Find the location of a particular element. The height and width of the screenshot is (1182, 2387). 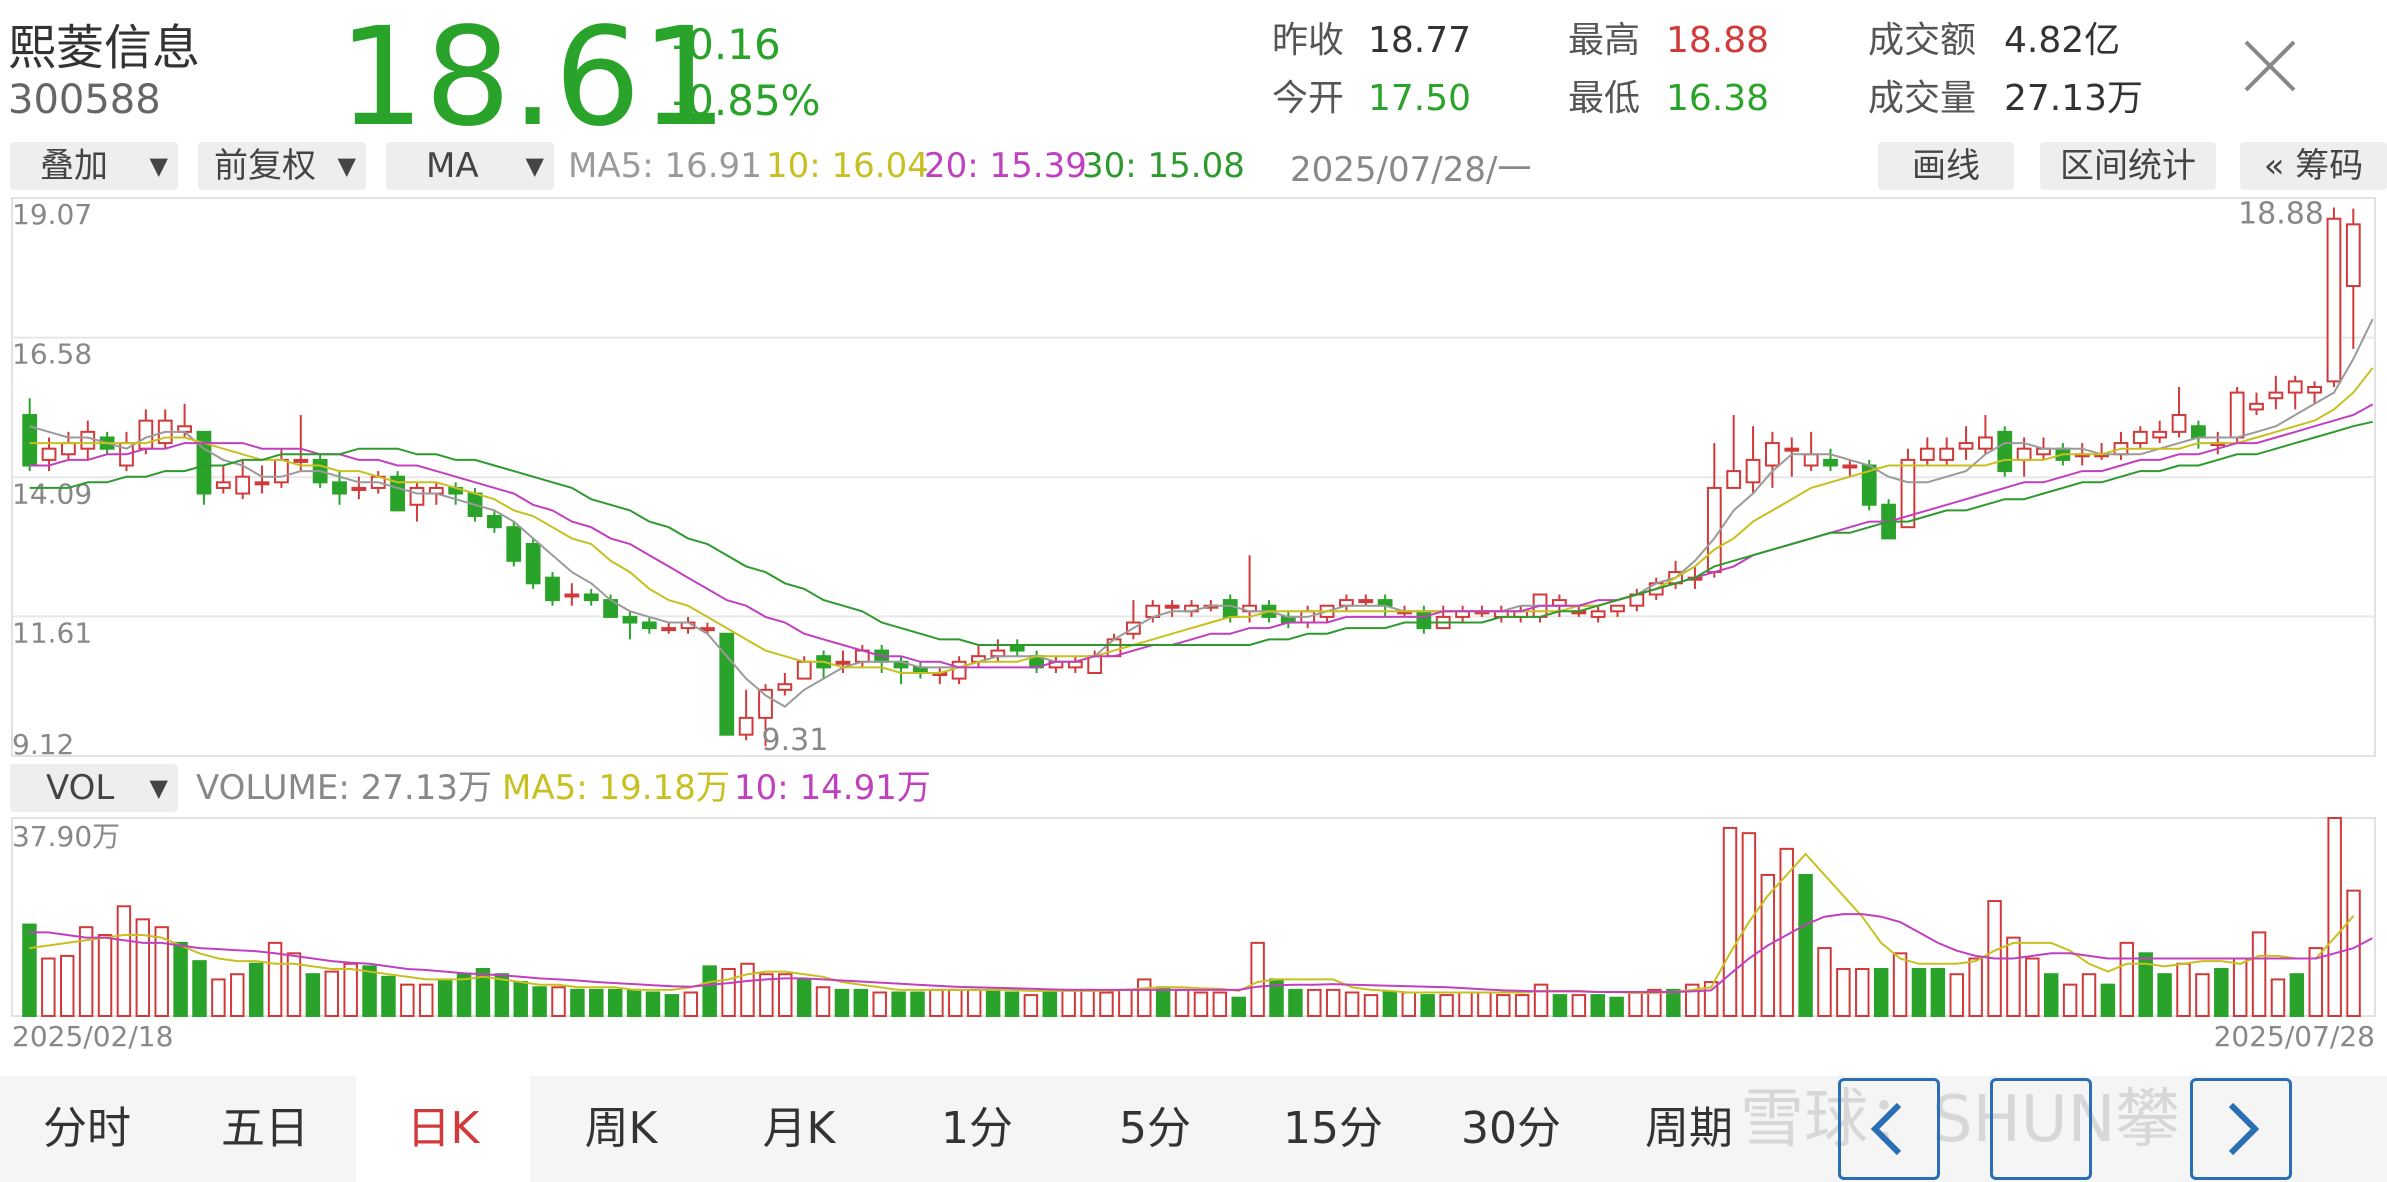

tab-8: 15分 is located at coordinates (1333, 1128).